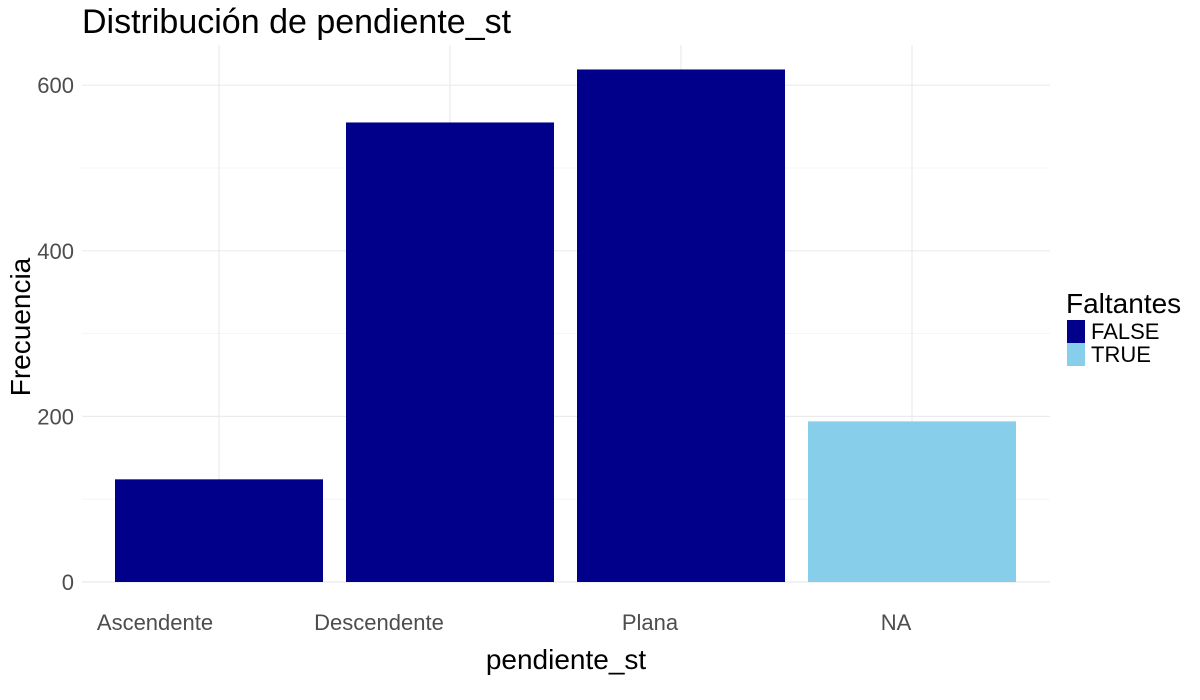 This screenshot has height=700, width=1200. I want to click on bar-na, so click(912, 501).